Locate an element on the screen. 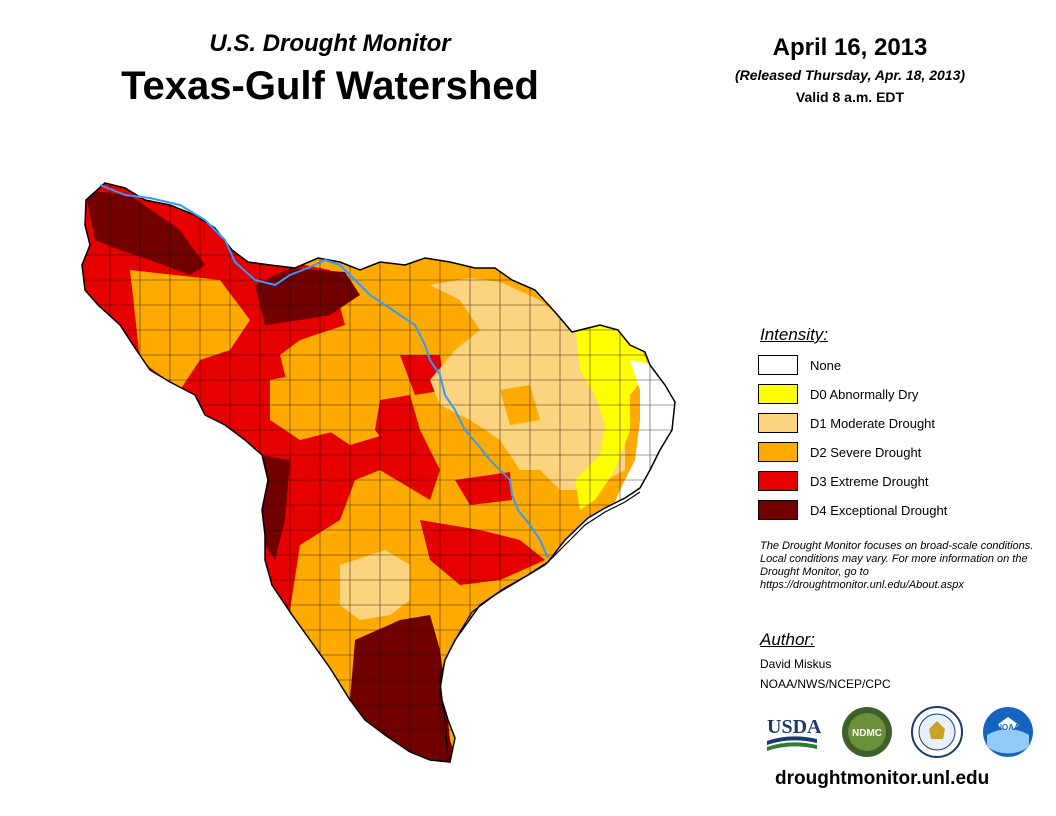 This screenshot has width=1056, height=816. svg-text: NOAA is located at coordinates (1008, 727).